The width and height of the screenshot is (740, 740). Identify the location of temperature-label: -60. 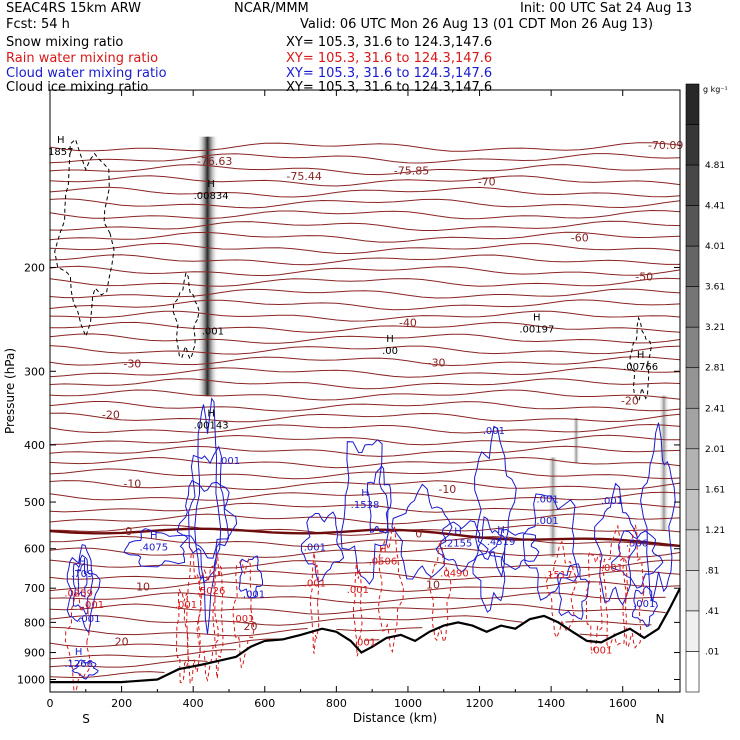
(580, 238).